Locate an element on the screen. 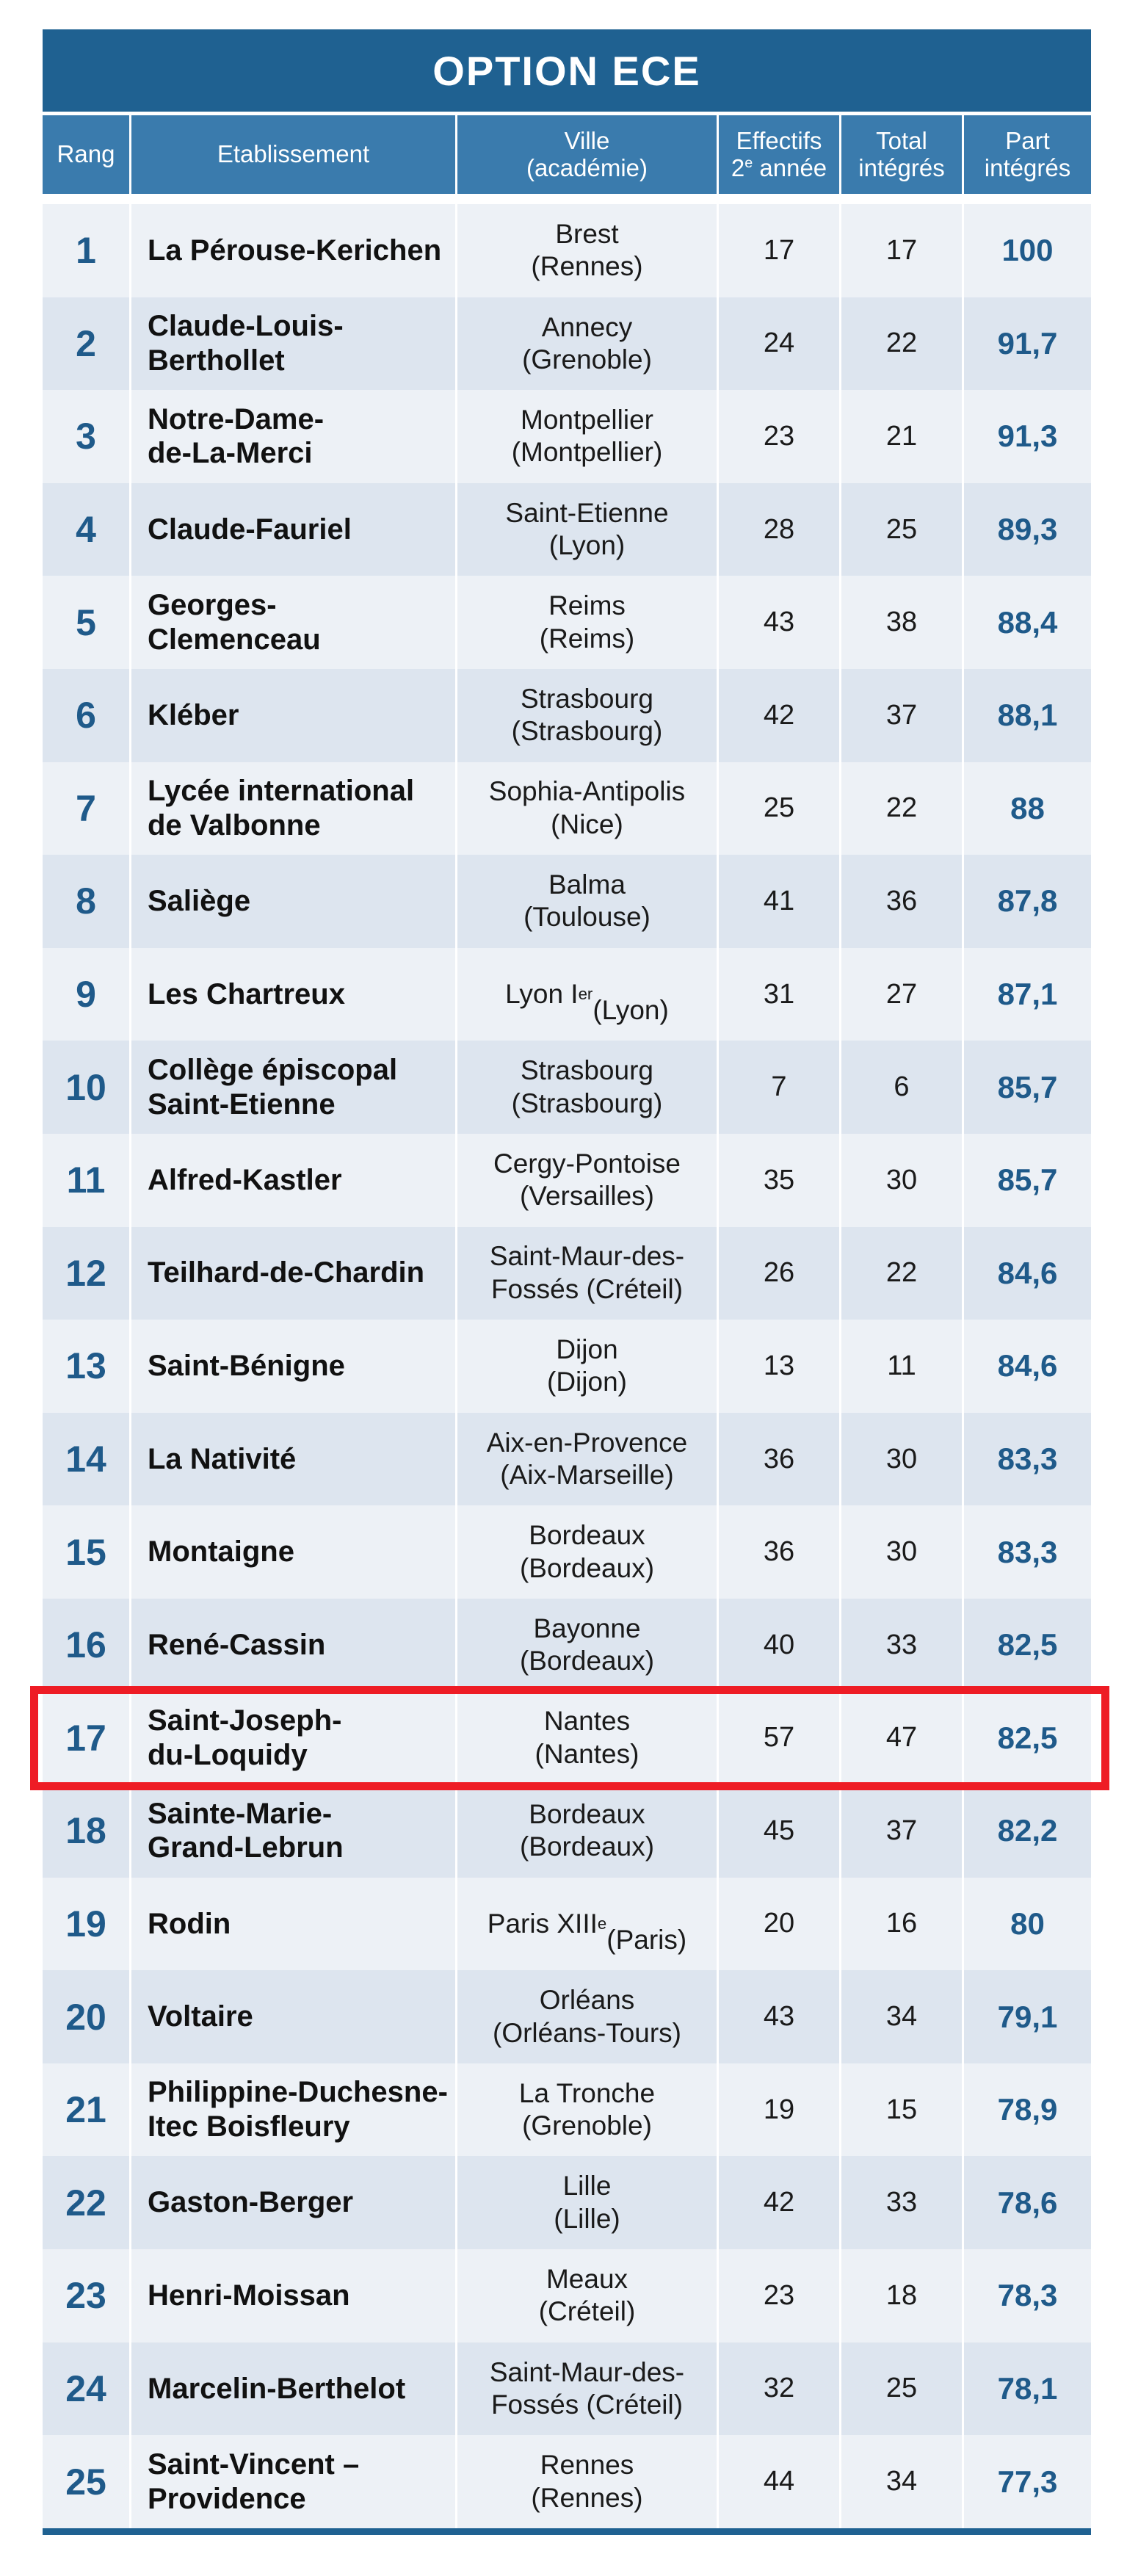 The width and height of the screenshot is (1127, 2576). cell-etablissement: Saint-Vincent – Providence is located at coordinates (292, 2481).